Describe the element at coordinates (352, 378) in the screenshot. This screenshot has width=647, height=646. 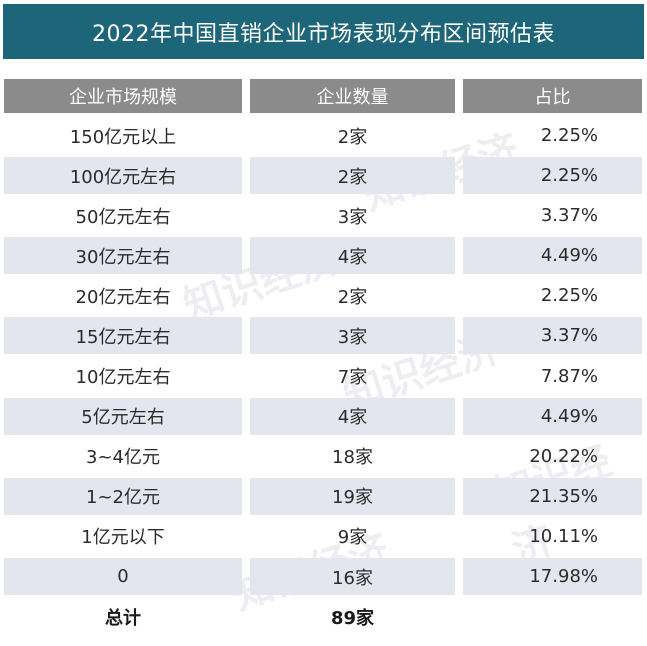
I see `cell-count: 7家` at that location.